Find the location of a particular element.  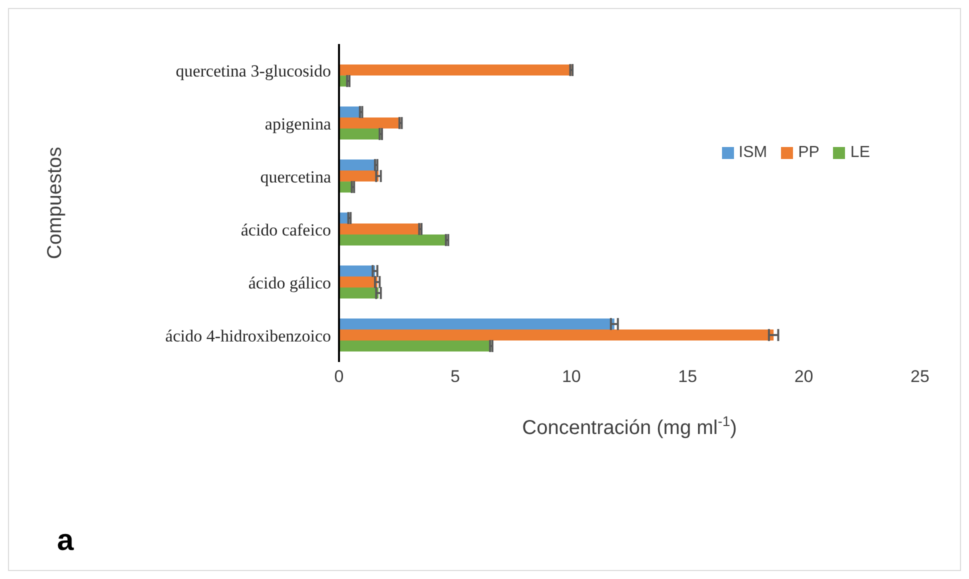

y-tick-label: apigenina is located at coordinates (298, 124).